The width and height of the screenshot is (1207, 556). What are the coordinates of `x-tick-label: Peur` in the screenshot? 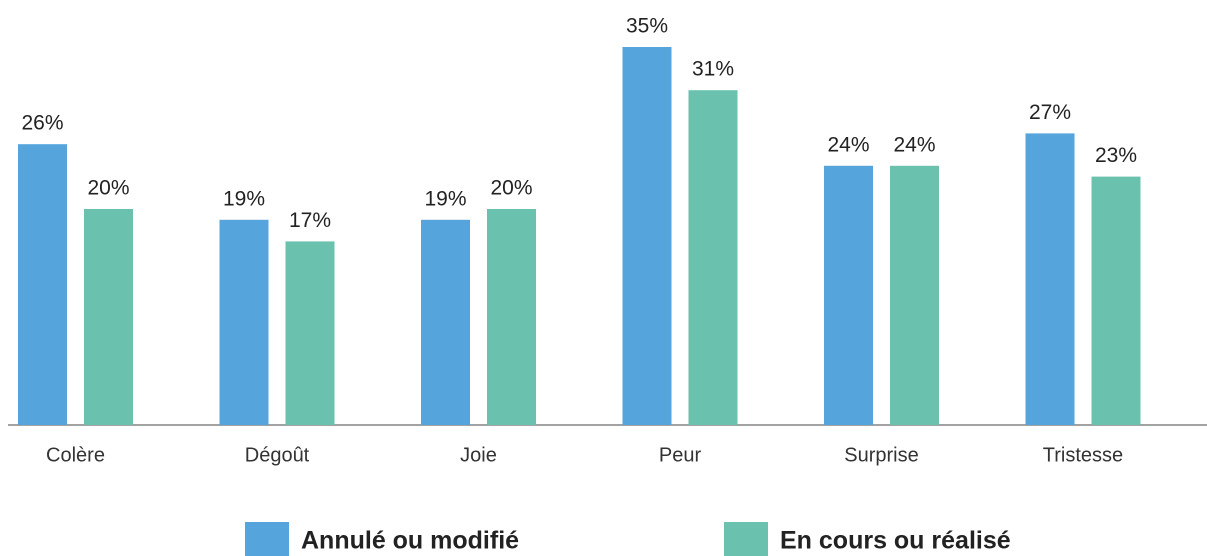 It's located at (680, 455).